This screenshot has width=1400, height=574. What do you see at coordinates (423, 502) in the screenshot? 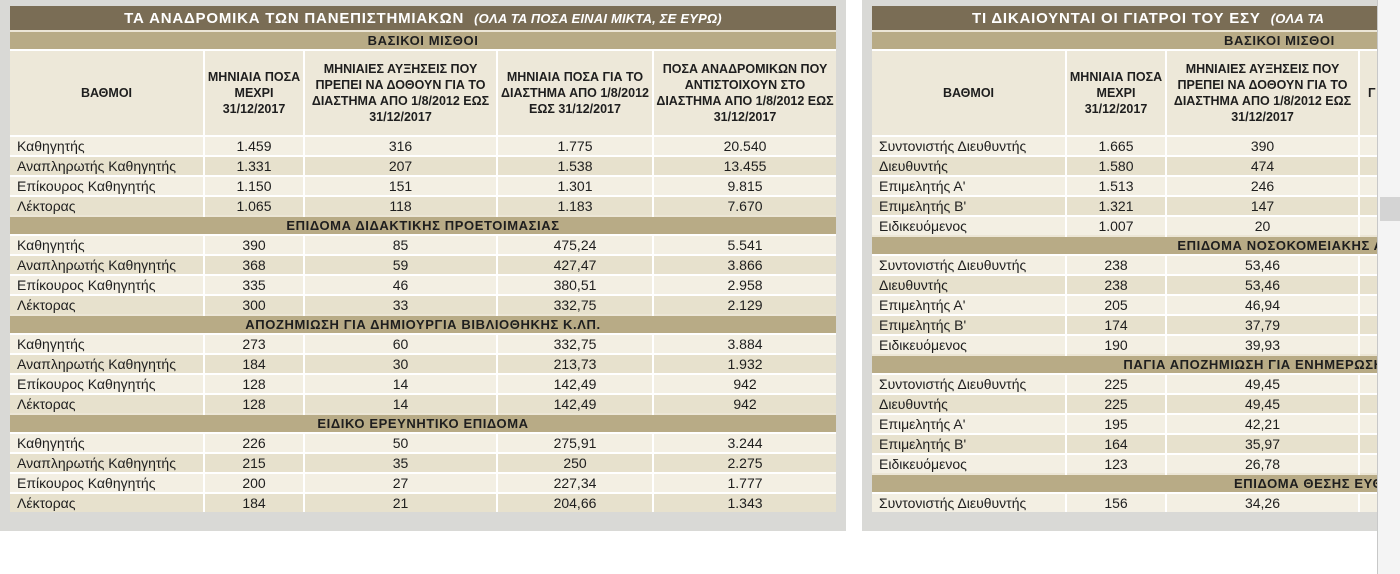
I see `table-row: Λέκτορας 184 21 204,66 1.343` at bounding box center [423, 502].